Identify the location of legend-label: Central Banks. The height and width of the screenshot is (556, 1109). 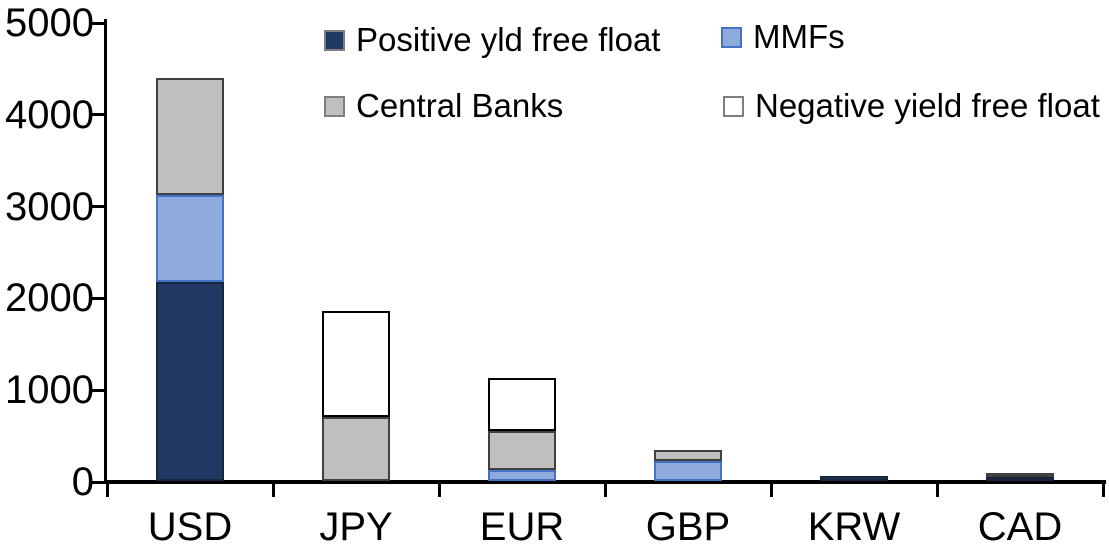
(460, 105).